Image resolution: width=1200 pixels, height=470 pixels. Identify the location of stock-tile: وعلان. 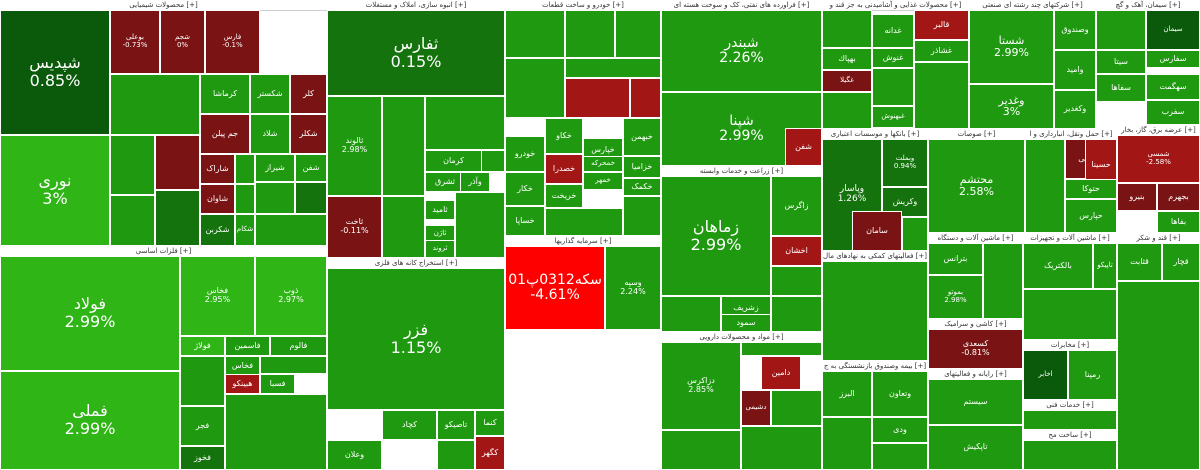
(354, 455).